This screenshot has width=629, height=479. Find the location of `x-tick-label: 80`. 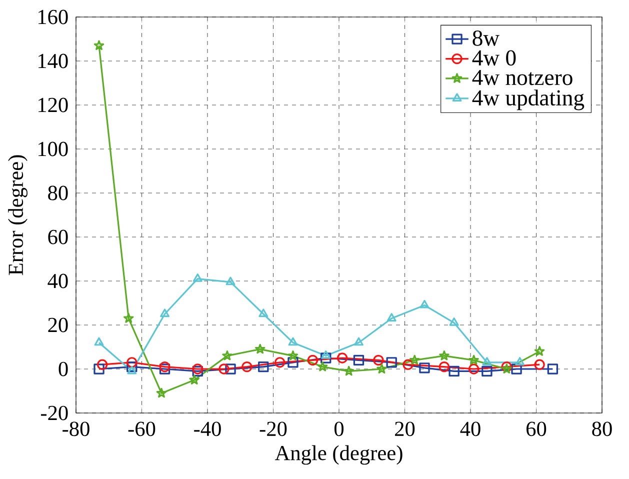

x-tick-label: 80 is located at coordinates (602, 429).